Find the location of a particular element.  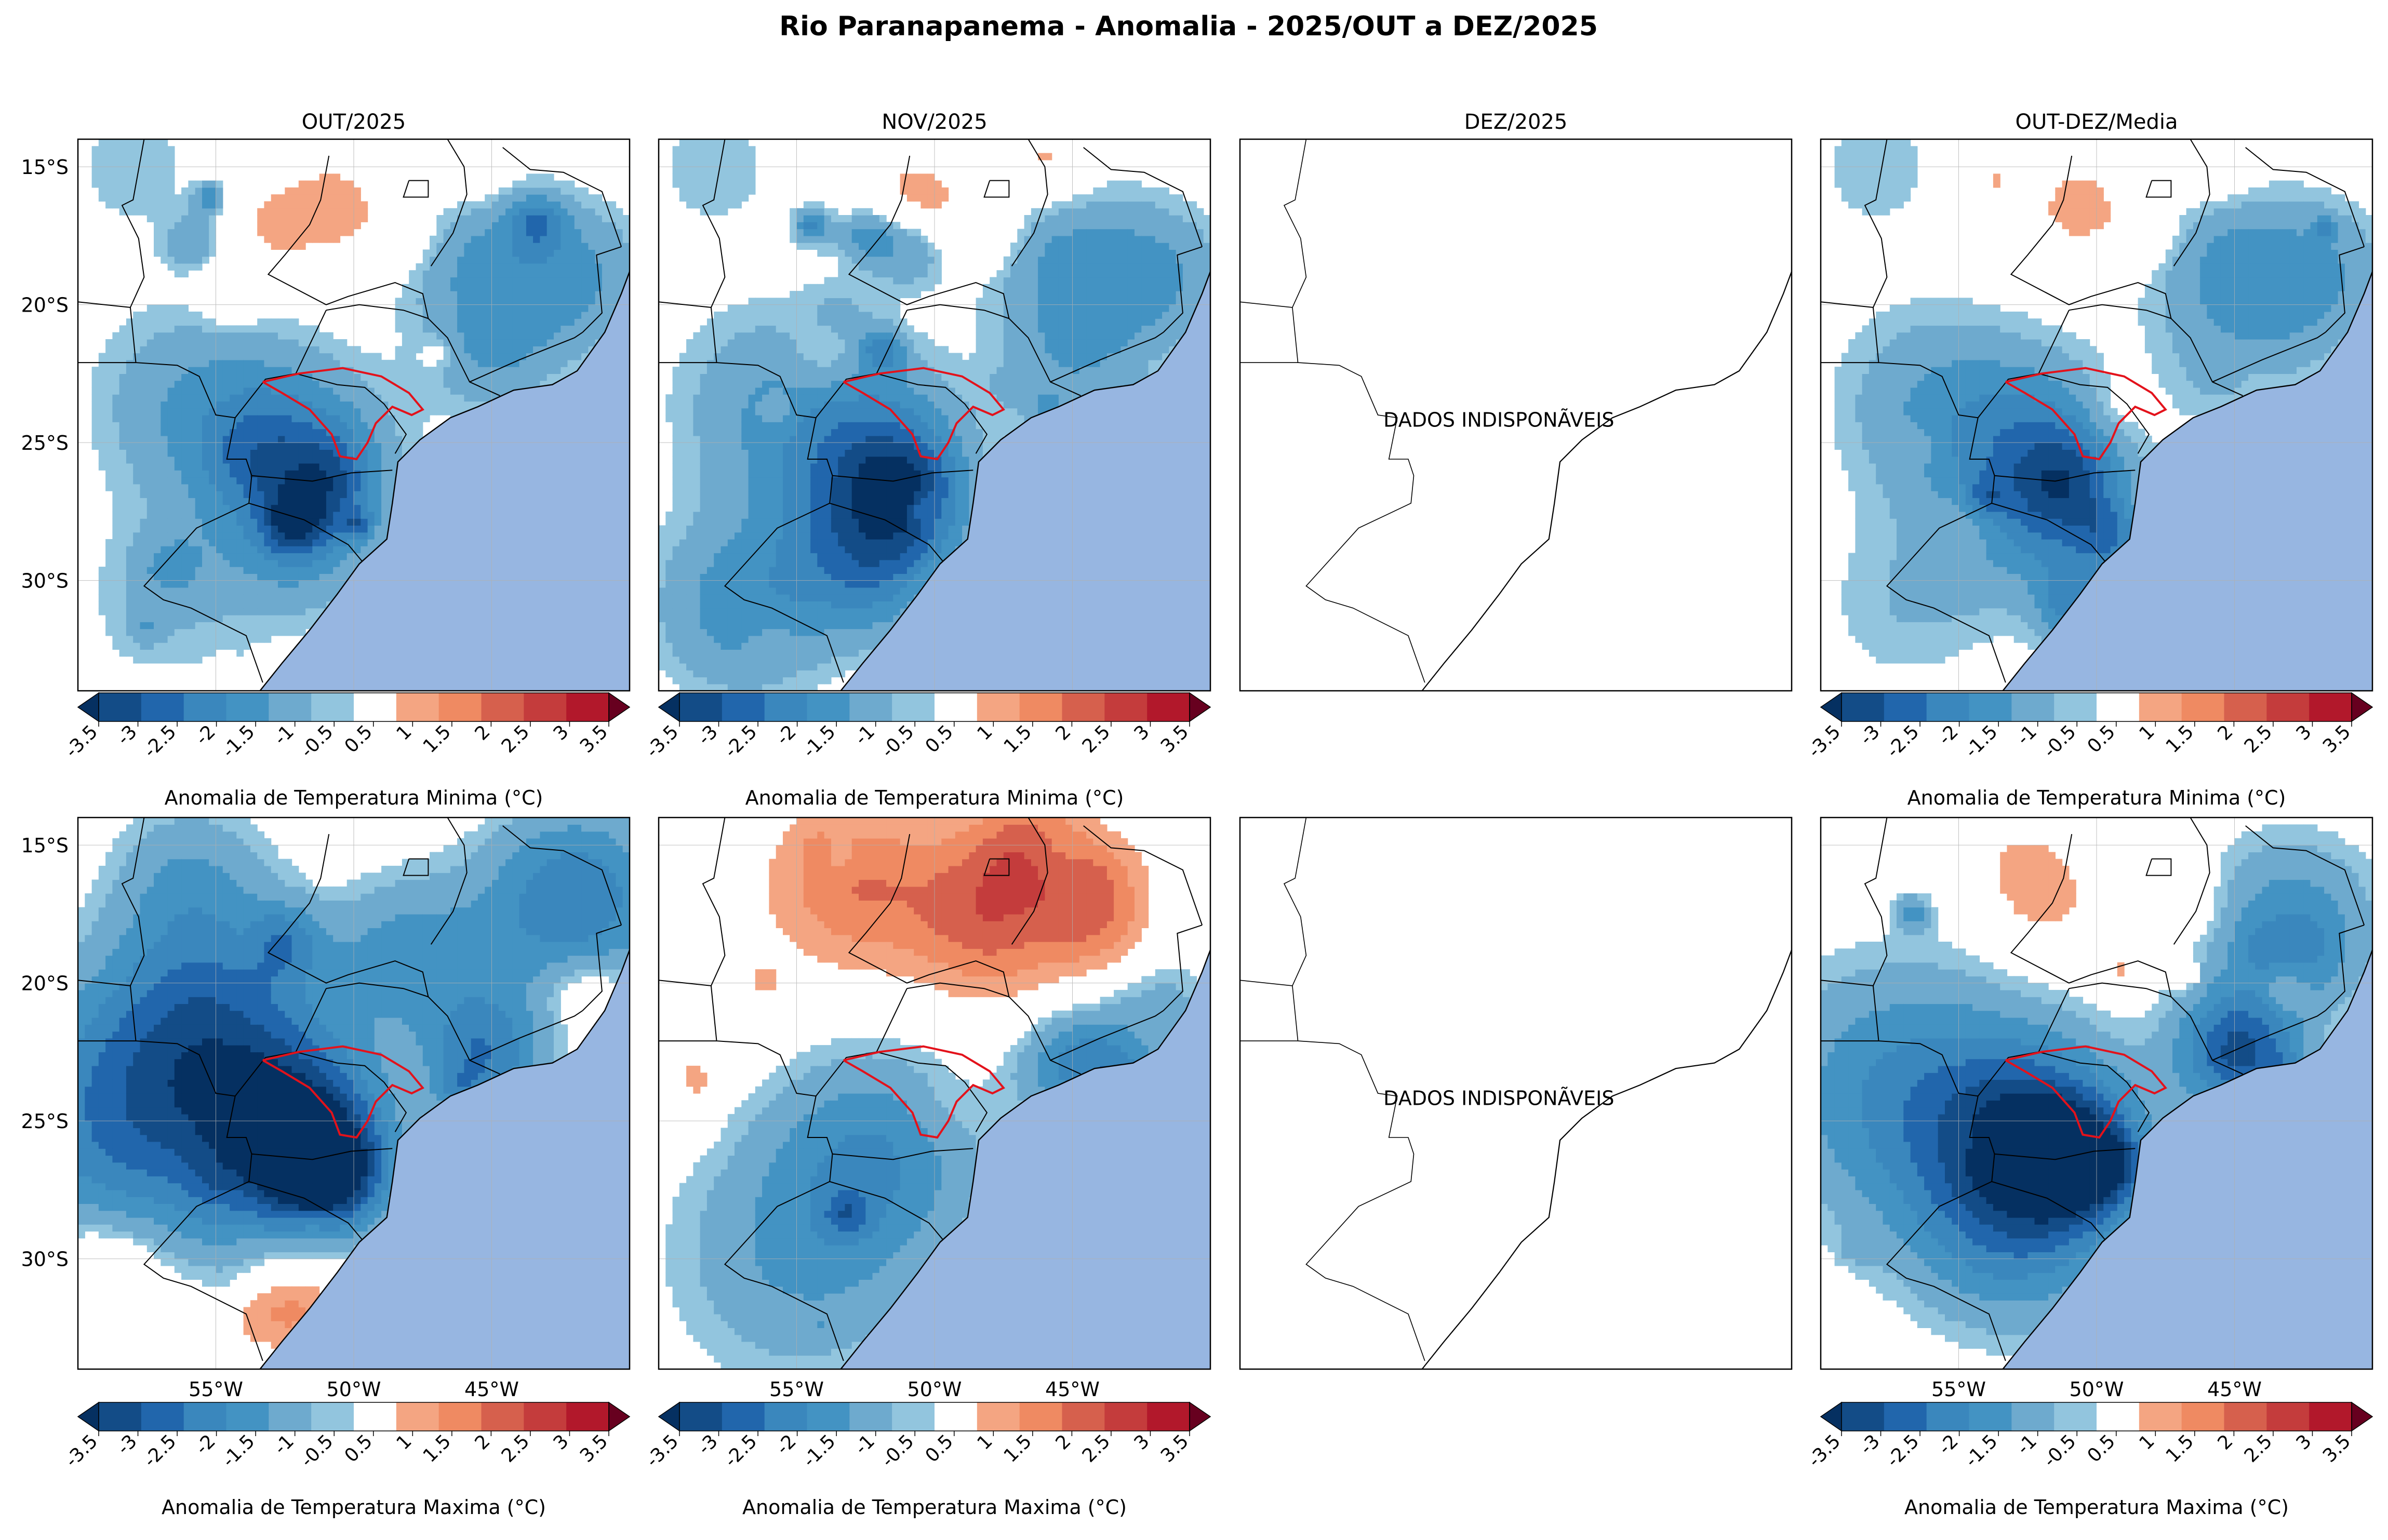

panel-title: OUT/2025 is located at coordinates (354, 122).